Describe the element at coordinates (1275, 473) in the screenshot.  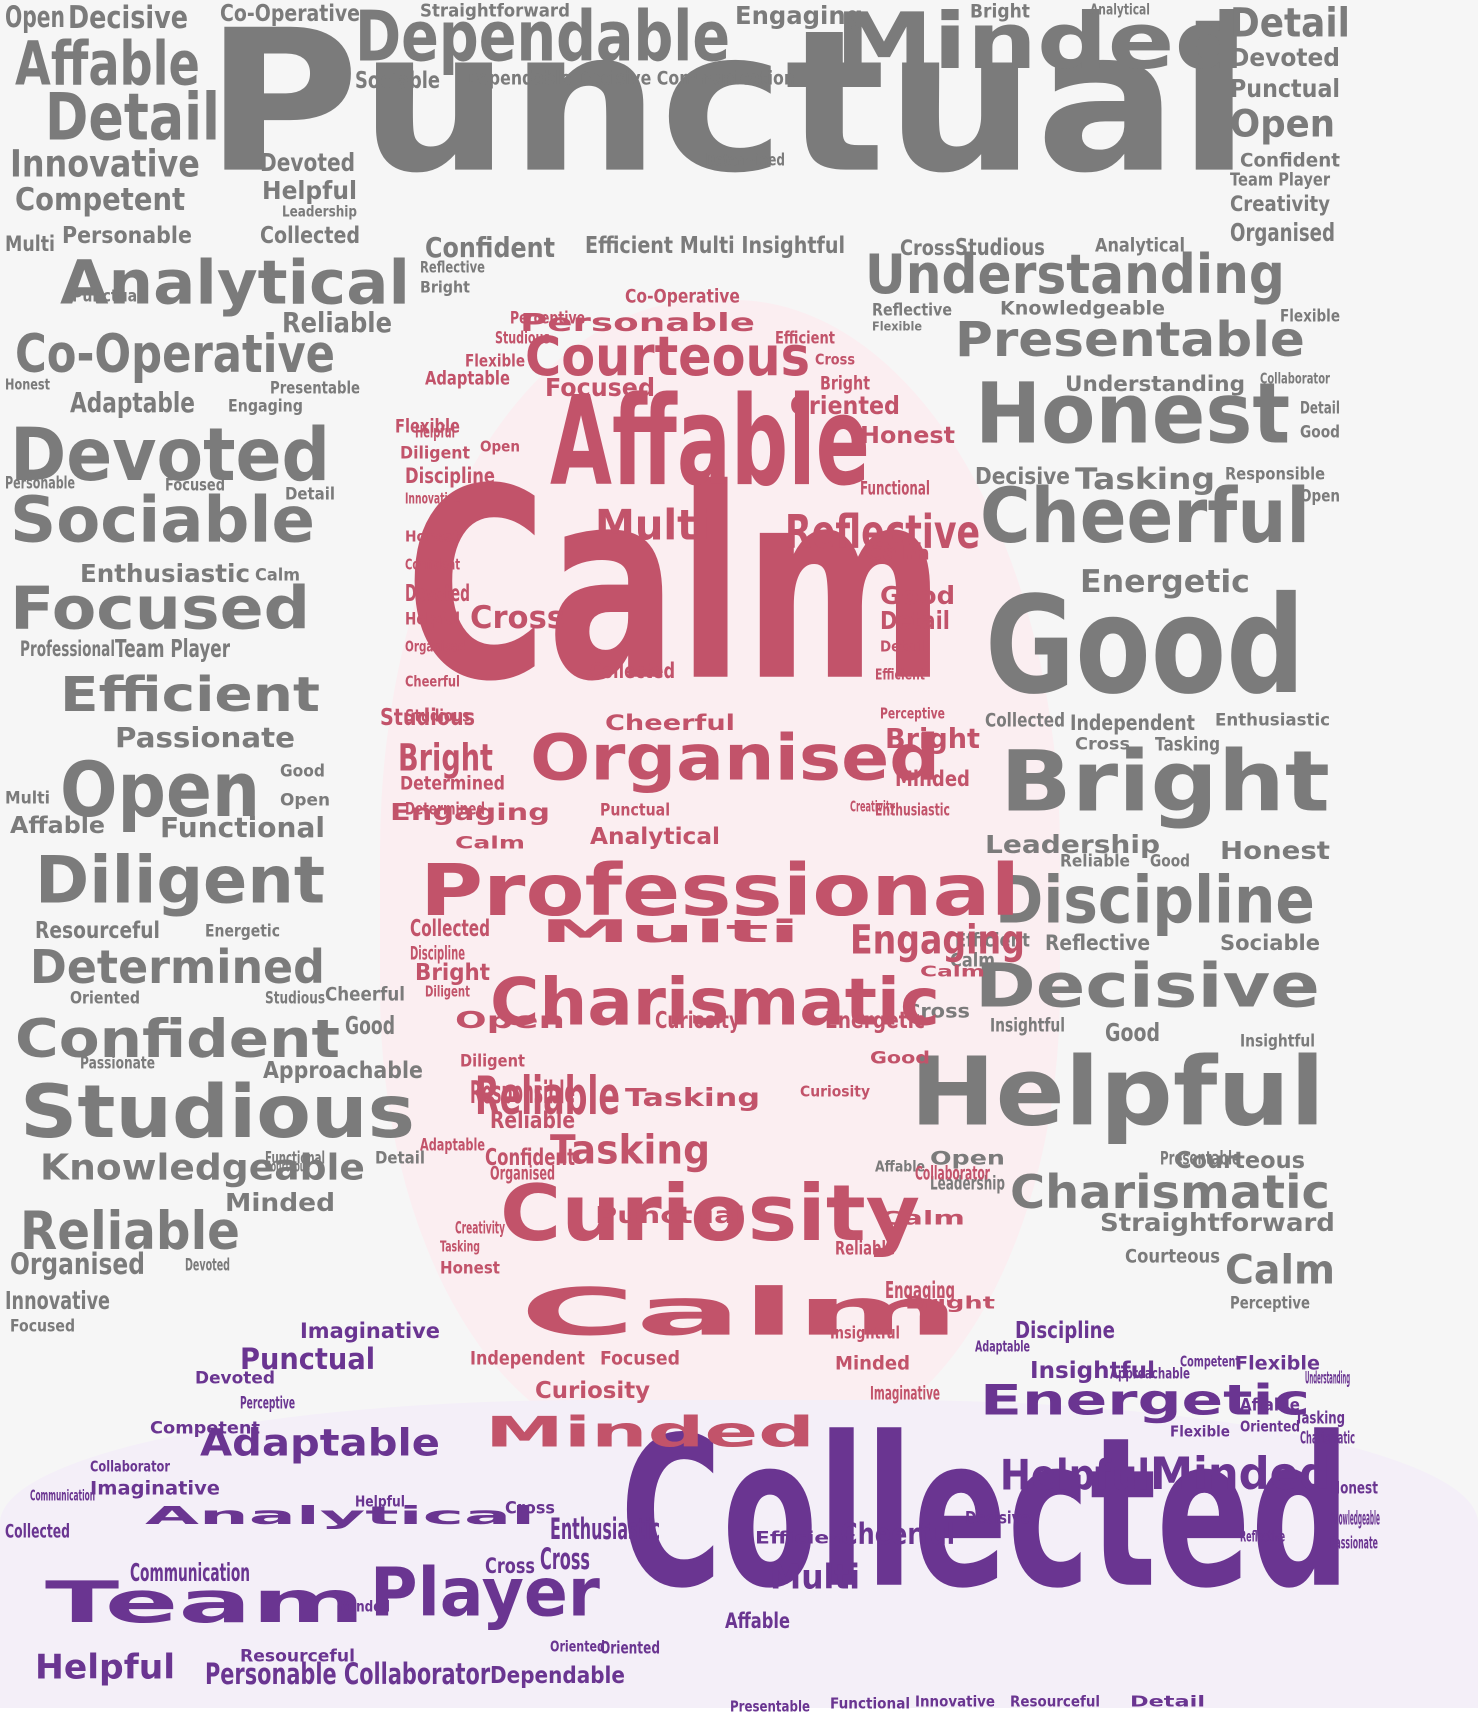
I see `word: Responsible` at that location.